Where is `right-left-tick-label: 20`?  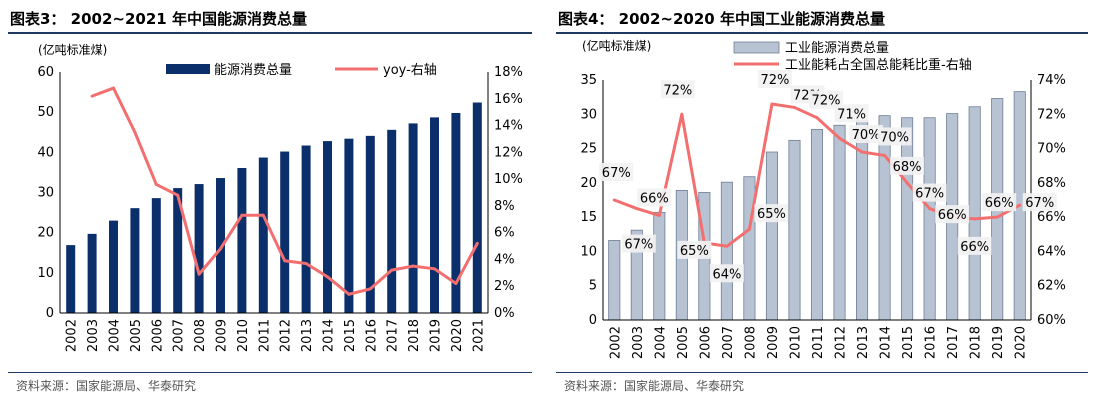 right-left-tick-label: 20 is located at coordinates (588, 183).